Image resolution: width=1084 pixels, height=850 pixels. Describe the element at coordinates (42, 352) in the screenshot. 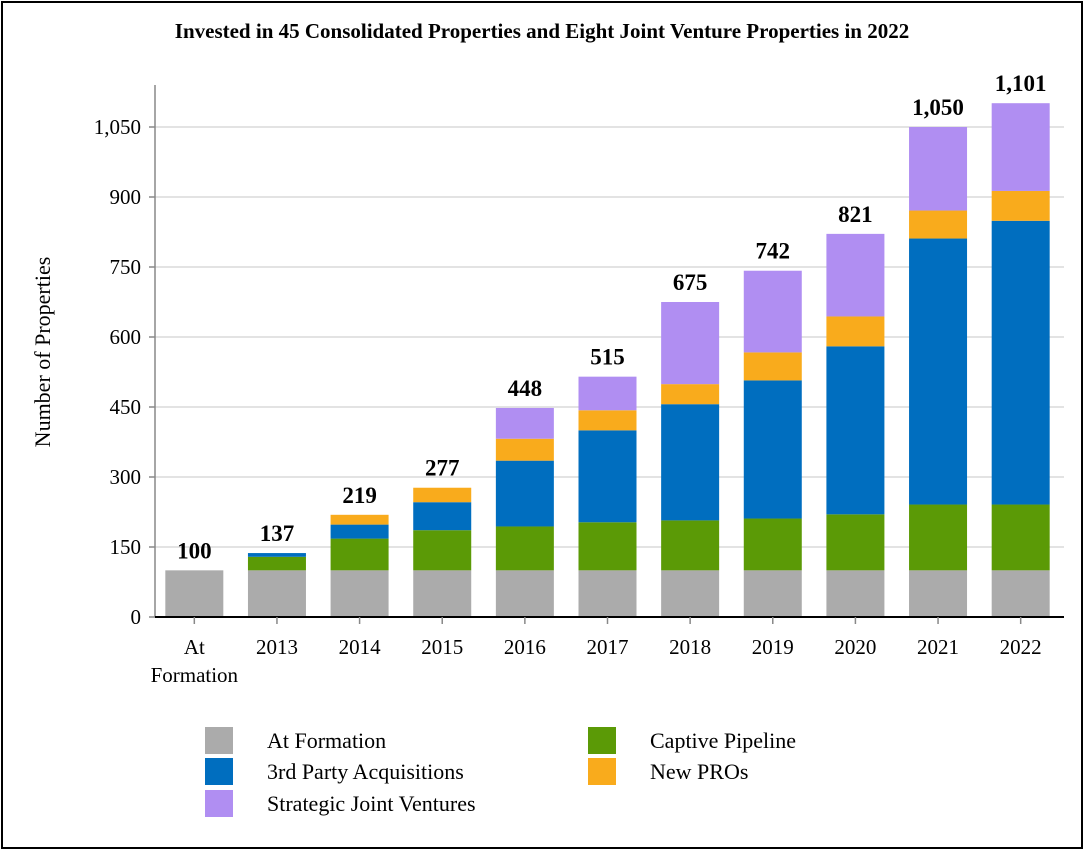

I see `y-axis-label: Number of Properties` at that location.